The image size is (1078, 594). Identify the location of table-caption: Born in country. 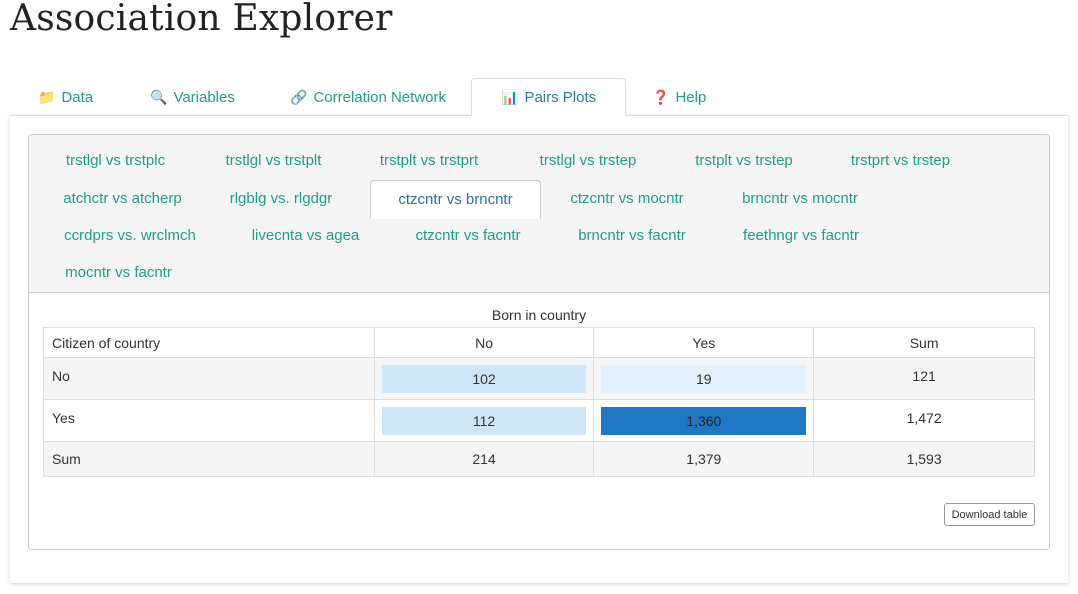
(539, 315).